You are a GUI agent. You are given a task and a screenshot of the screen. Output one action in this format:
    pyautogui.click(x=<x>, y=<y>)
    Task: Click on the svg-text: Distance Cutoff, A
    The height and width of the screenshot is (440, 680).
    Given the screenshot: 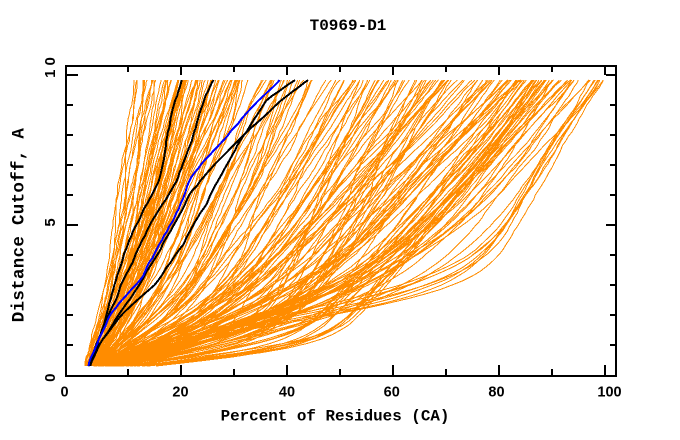 What is the action you would take?
    pyautogui.click(x=20, y=225)
    